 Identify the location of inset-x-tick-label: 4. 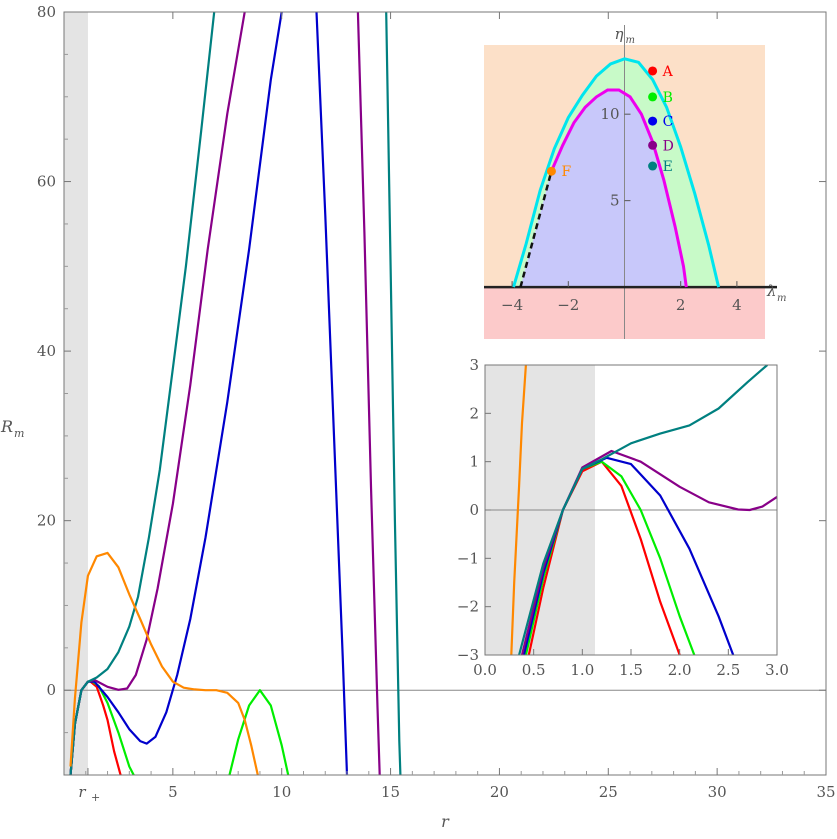
(737, 305).